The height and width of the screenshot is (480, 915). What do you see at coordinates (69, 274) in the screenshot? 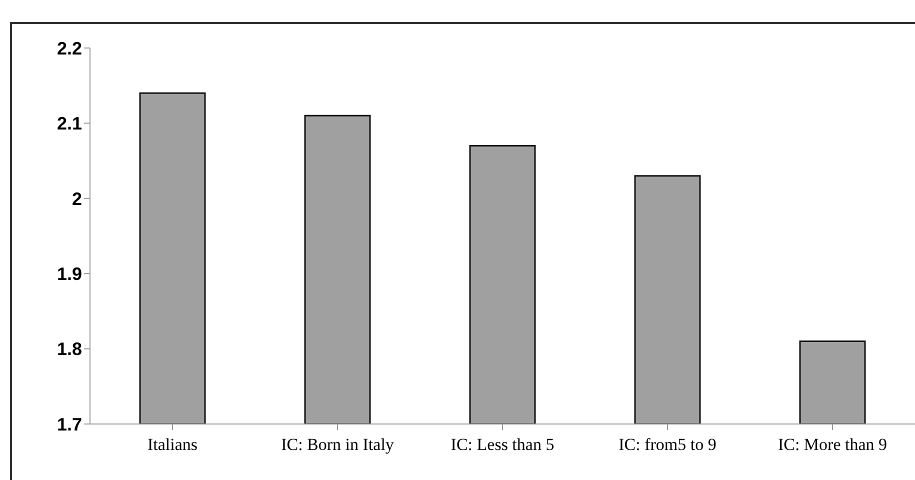
I see `y-tick-label: 1.9` at bounding box center [69, 274].